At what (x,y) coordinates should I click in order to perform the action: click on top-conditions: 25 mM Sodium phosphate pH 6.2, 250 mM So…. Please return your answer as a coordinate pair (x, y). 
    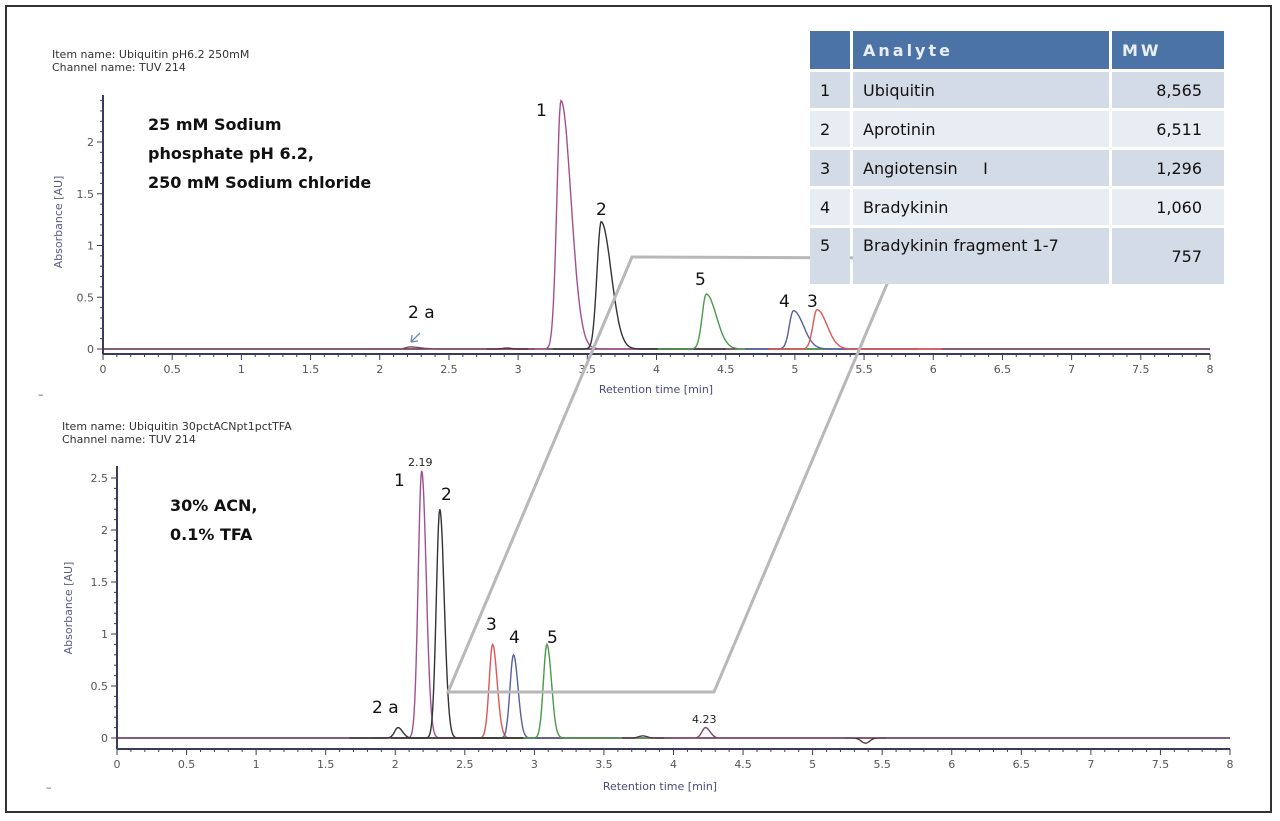
    Looking at the image, I should click on (259, 153).